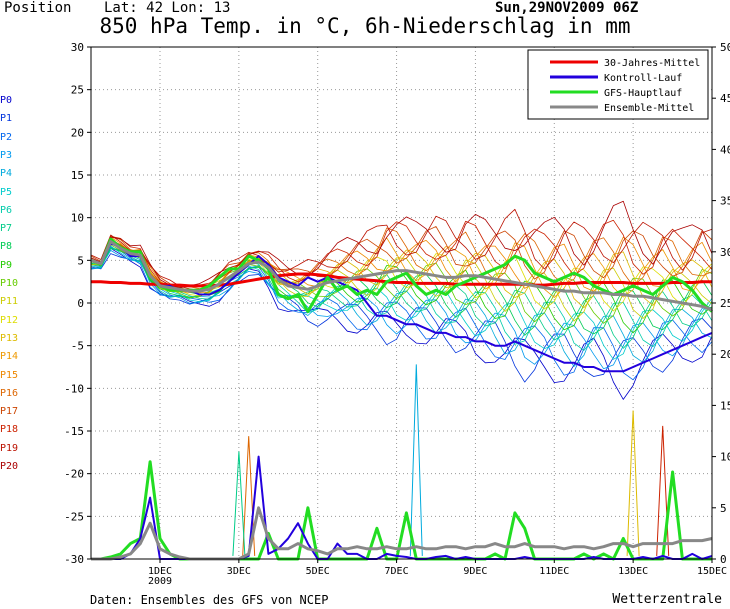 Image resolution: width=730 pixels, height=609 pixels. I want to click on y-right-tick-label: 45, so click(725, 98).